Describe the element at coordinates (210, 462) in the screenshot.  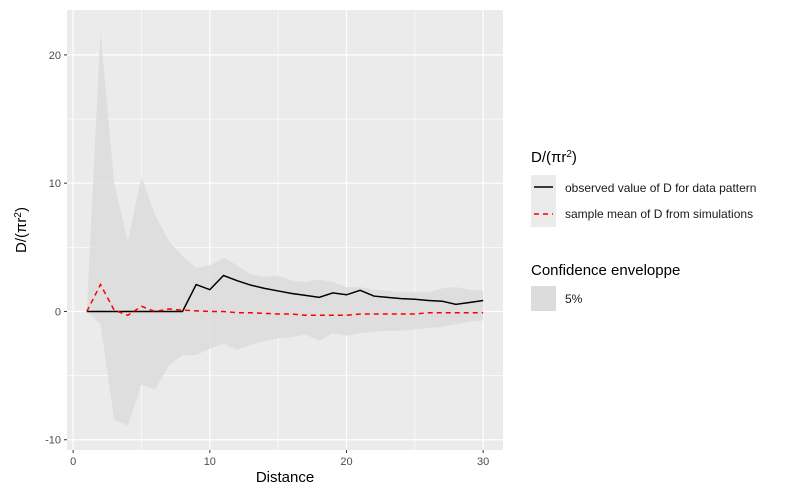
I see `x-tick-label: 10` at that location.